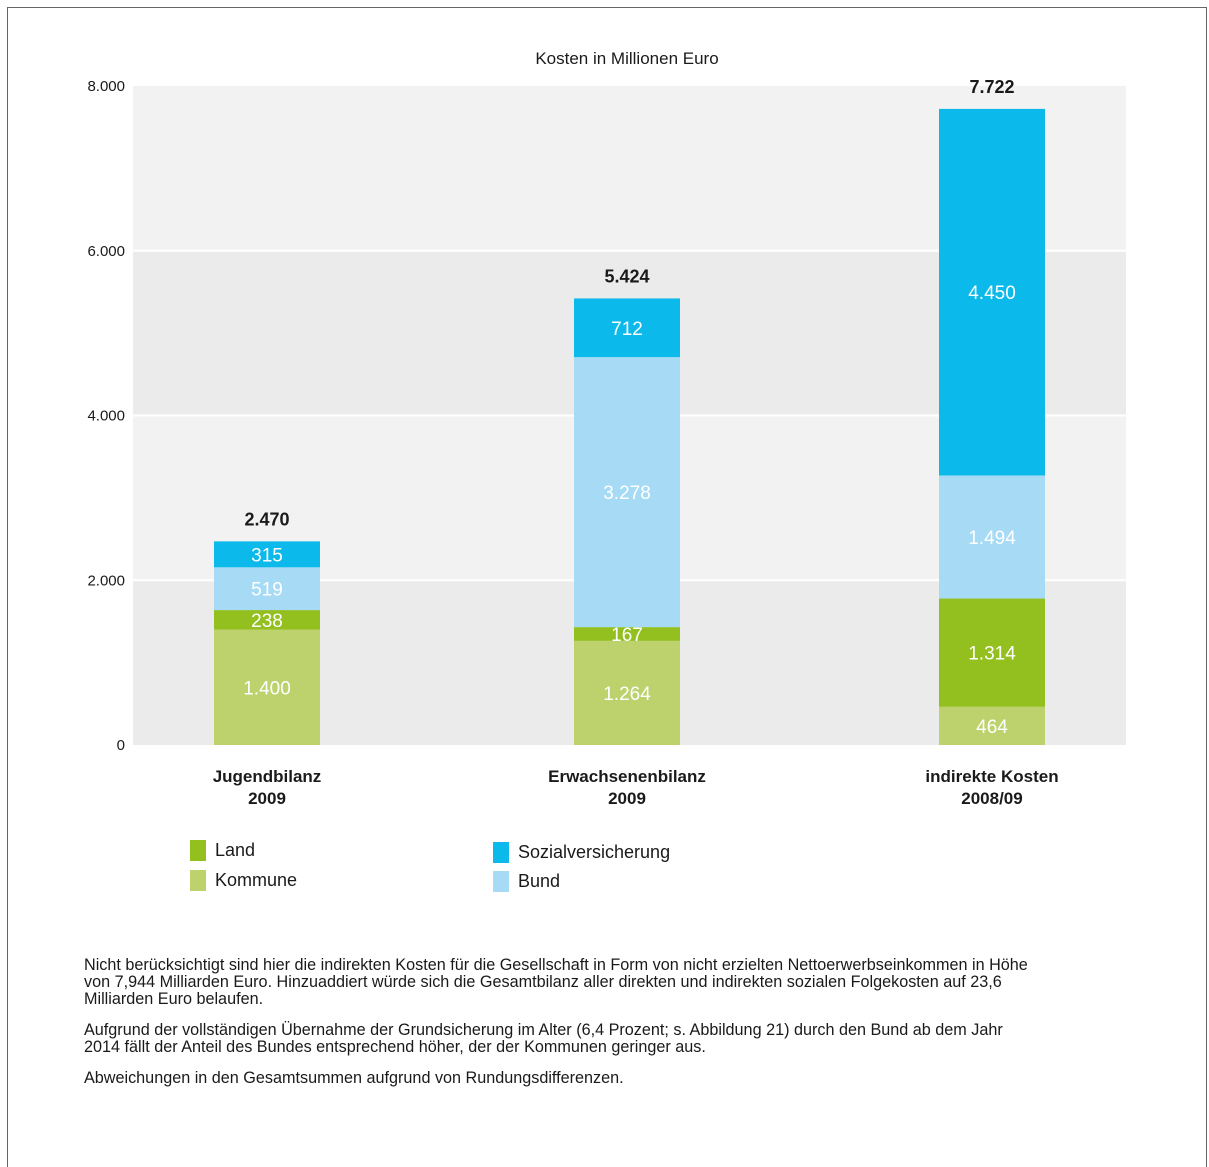  Describe the element at coordinates (501, 852) in the screenshot. I see `legend-swatch-sozialversicherung` at that location.